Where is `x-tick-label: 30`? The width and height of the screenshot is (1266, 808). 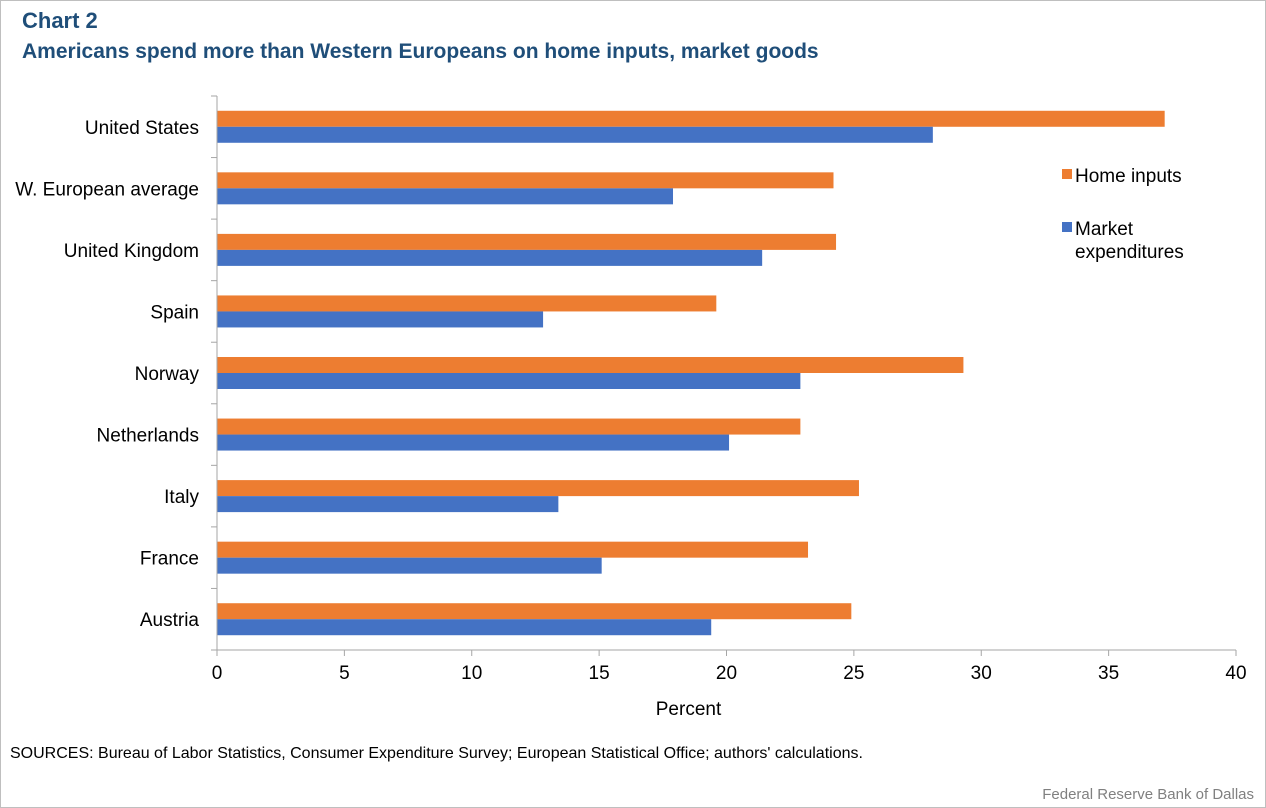 x-tick-label: 30 is located at coordinates (981, 673).